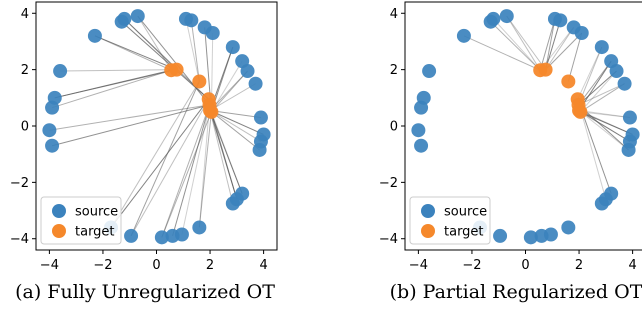 The width and height of the screenshot is (642, 333). What do you see at coordinates (525, 265) in the screenshot?
I see `x-tick-label: 0` at bounding box center [525, 265].